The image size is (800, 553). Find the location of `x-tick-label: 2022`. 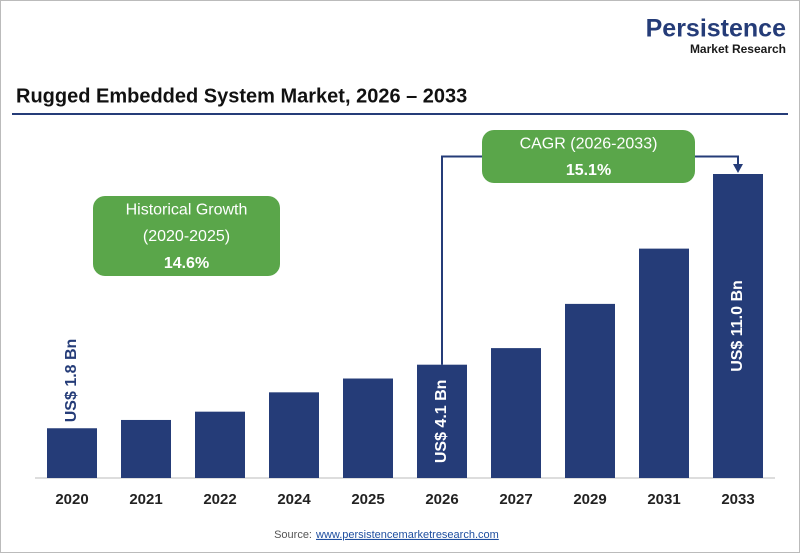

x-tick-label: 2022 is located at coordinates (219, 499).